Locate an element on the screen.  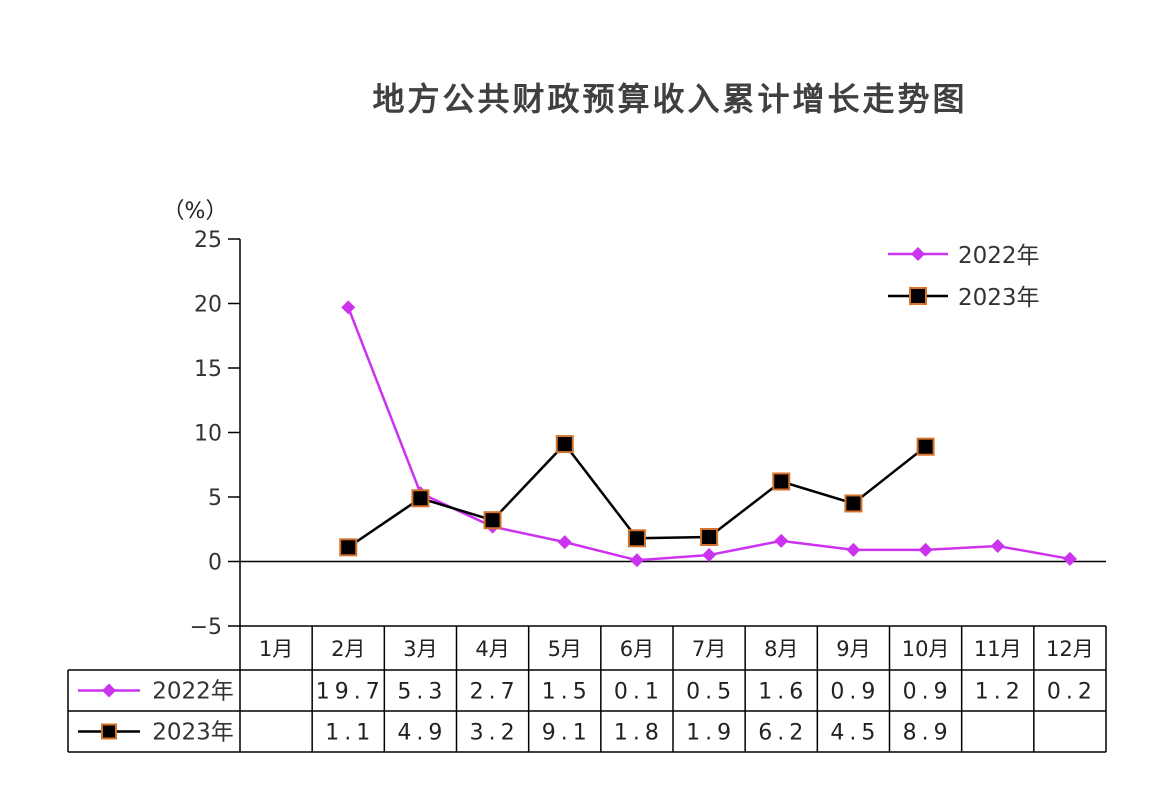
table-cell: 8.9 is located at coordinates (928, 733).